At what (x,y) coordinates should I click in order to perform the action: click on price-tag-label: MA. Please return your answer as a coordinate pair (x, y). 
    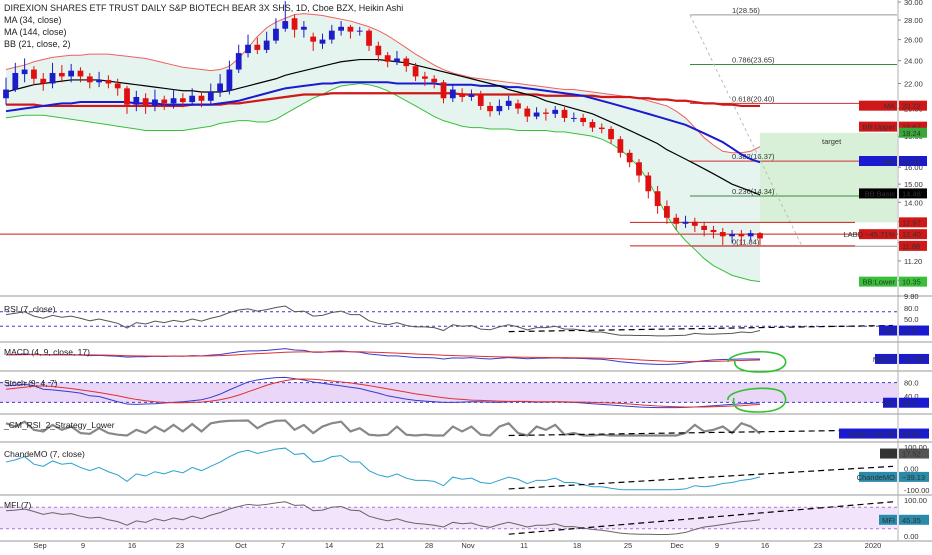
    Looking at the image, I should click on (889, 106).